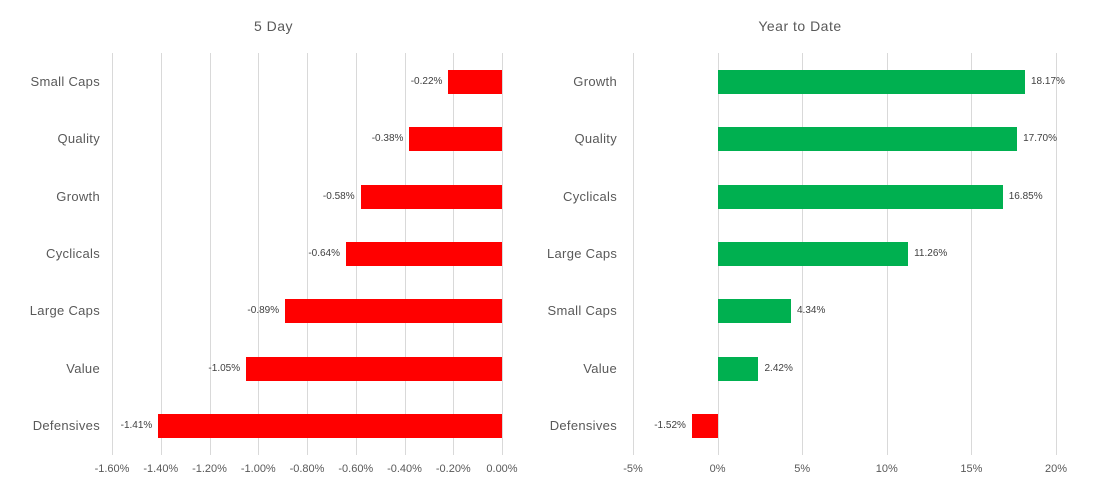 The image size is (1095, 495). What do you see at coordinates (931, 253) in the screenshot?
I see `data-label: 11.26%` at bounding box center [931, 253].